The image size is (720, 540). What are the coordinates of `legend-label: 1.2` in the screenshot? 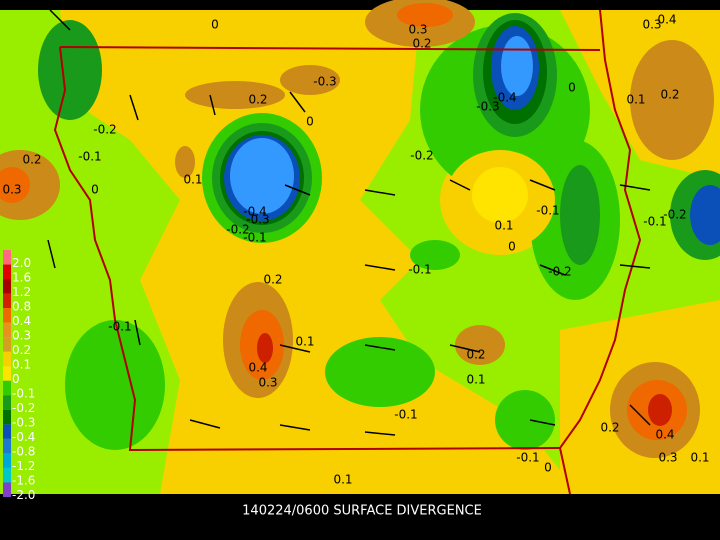 It's located at (21, 292).